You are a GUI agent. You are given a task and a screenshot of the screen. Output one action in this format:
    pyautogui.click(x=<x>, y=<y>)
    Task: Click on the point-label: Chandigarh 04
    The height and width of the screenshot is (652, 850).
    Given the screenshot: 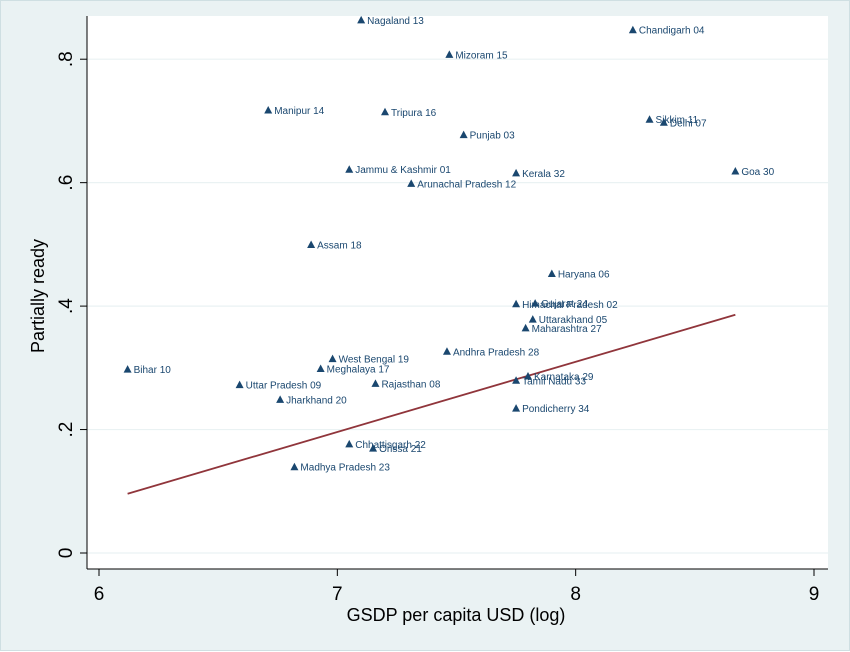 What is the action you would take?
    pyautogui.click(x=672, y=31)
    